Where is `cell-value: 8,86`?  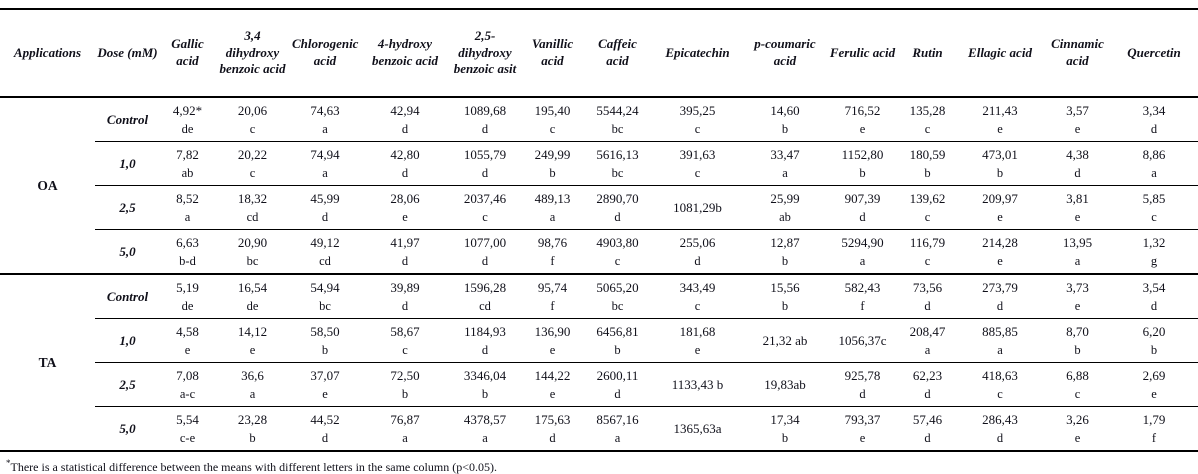
cell-value: 8,86 is located at coordinates (1154, 154).